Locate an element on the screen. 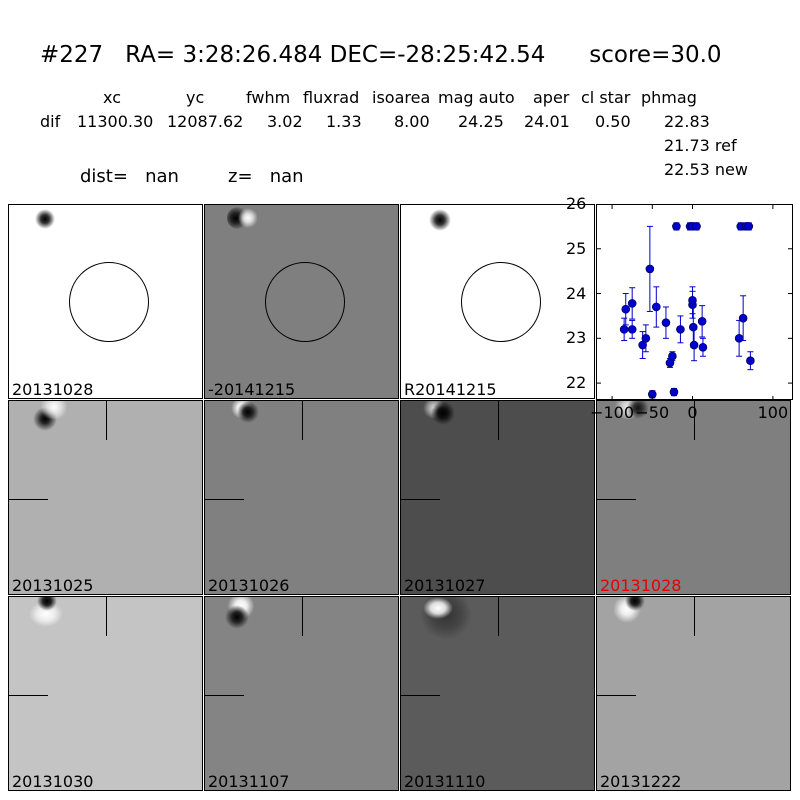 This screenshot has width=800, height=800. panel-date-label: R20141215 is located at coordinates (450, 389).